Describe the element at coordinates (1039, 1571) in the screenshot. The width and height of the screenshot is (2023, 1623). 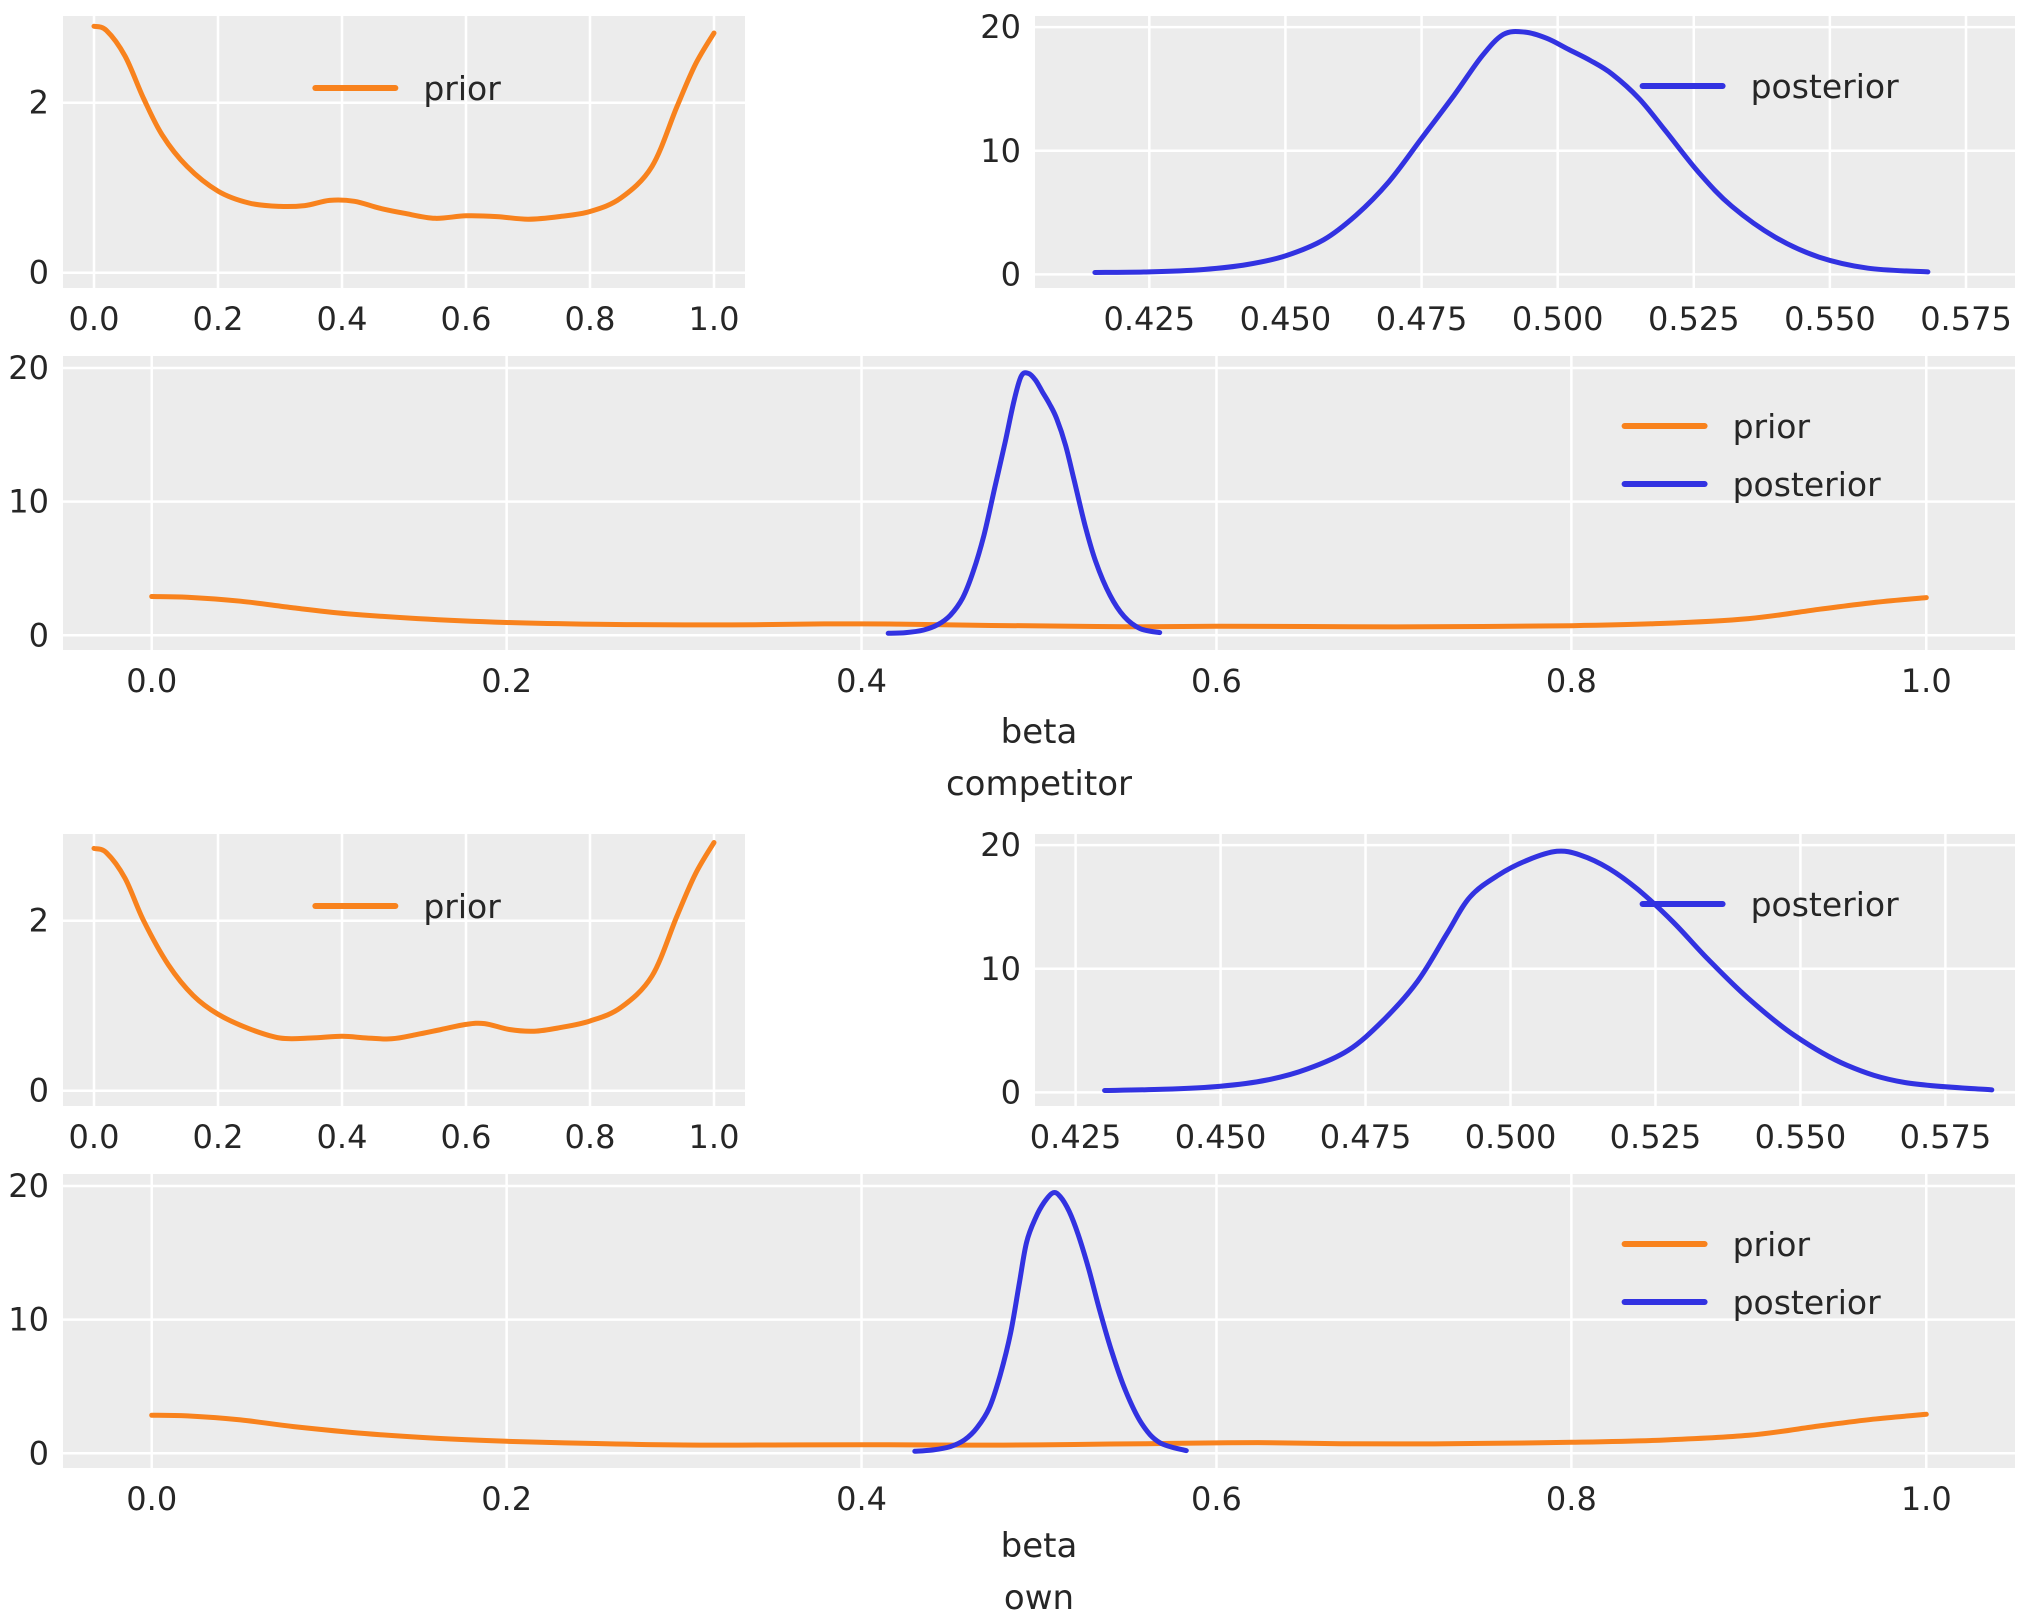
I see `xlabel-beta-own: beta own` at that location.